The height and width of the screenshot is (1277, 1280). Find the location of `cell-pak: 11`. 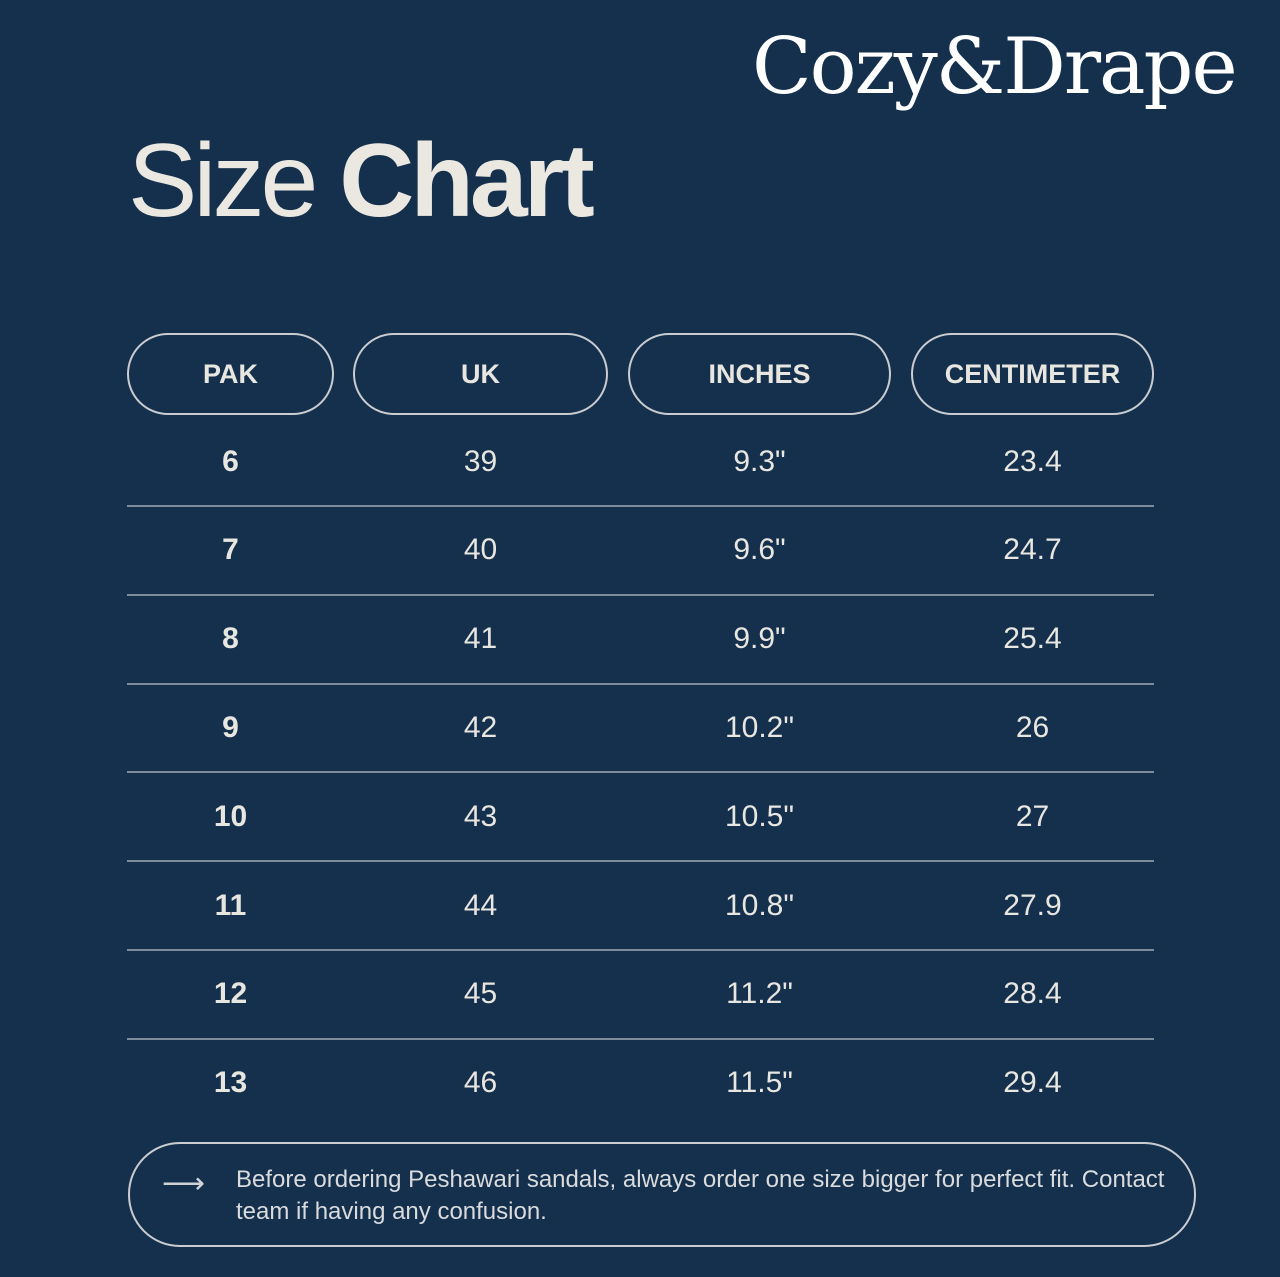

cell-pak: 11 is located at coordinates (230, 905).